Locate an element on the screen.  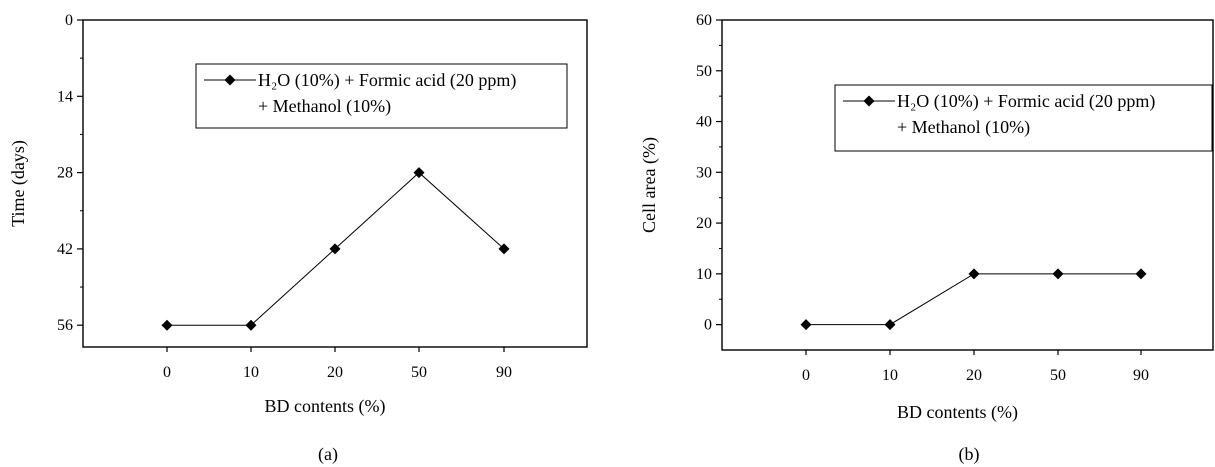
y-tick-label: 50 is located at coordinates (704, 71).